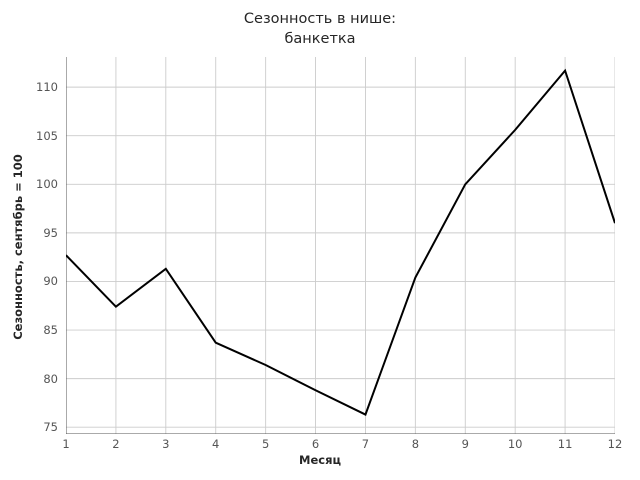  I want to click on x-tick-label: 12, so click(615, 444).